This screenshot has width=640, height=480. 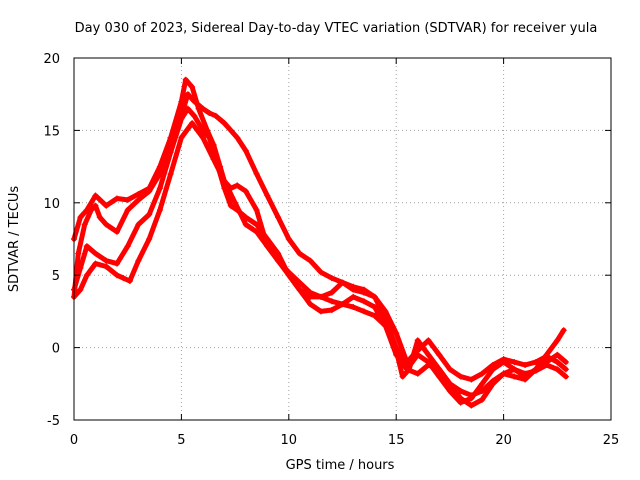 What do you see at coordinates (340, 465) in the screenshot?
I see `x-axis-label: GPS time / hours` at bounding box center [340, 465].